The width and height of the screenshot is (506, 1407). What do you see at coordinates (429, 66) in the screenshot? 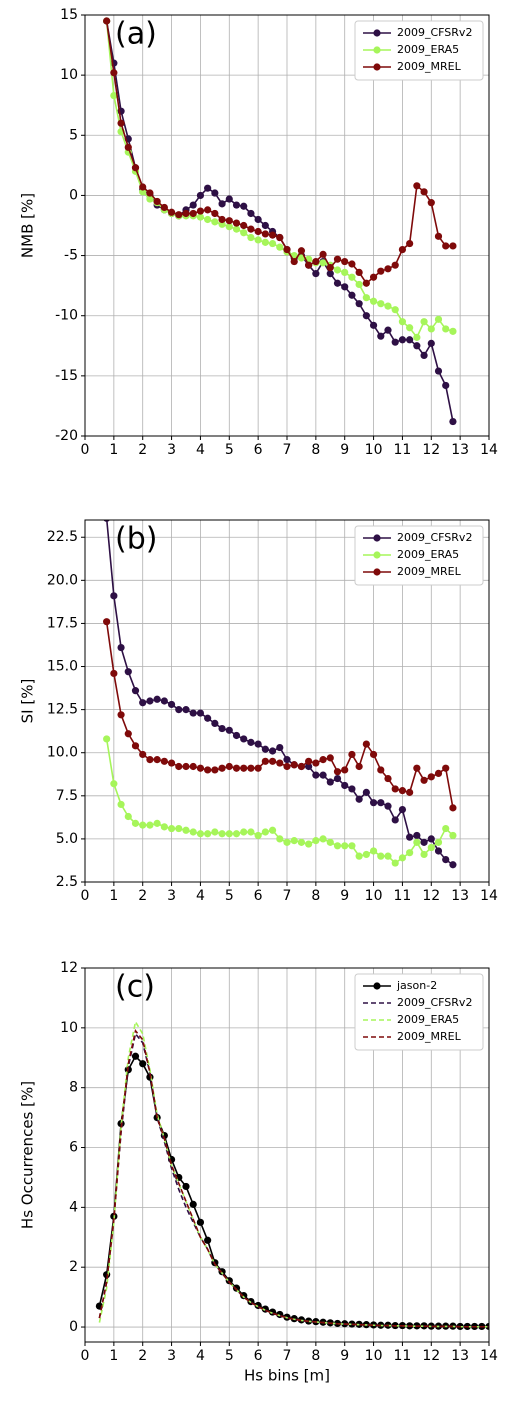
I see `legend-label: 2009_MREL` at bounding box center [429, 66].